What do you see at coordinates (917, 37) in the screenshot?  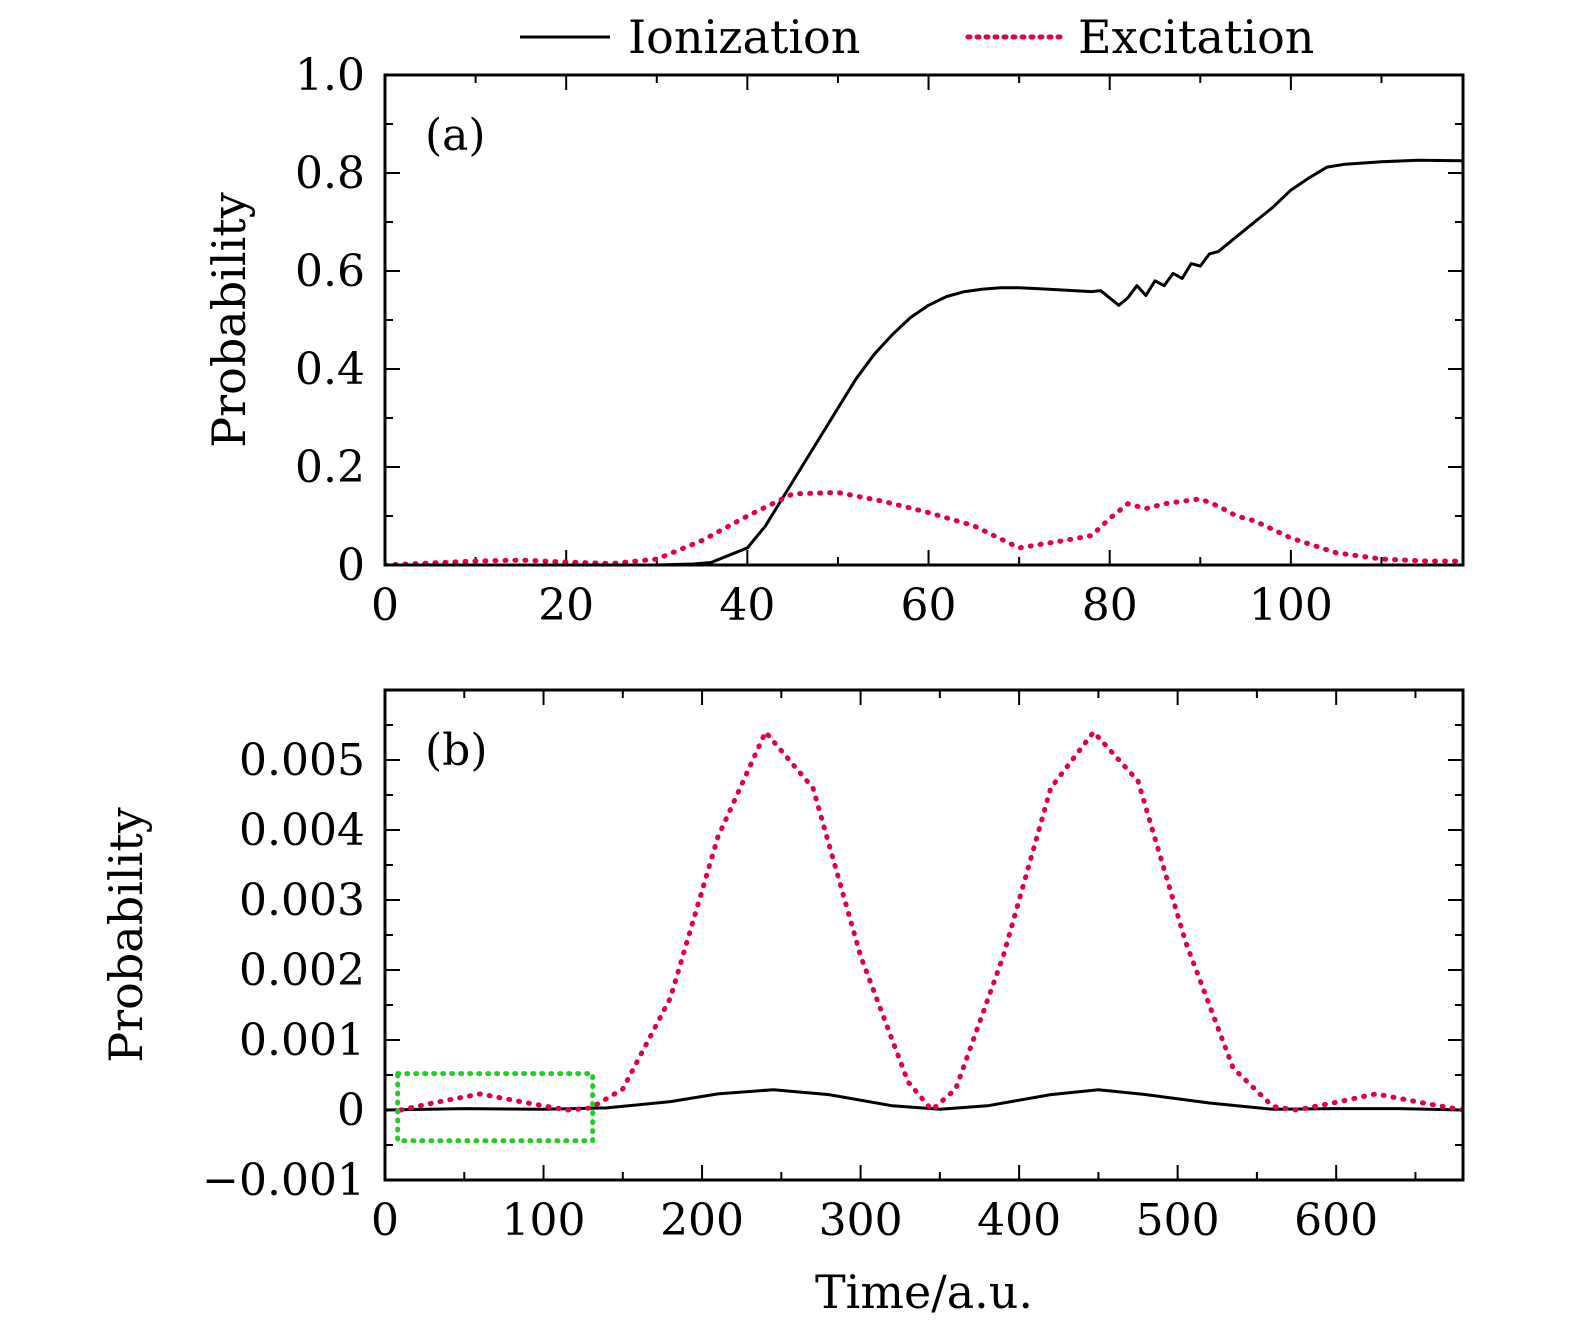 I see `legend: Ionization Excitation` at bounding box center [917, 37].